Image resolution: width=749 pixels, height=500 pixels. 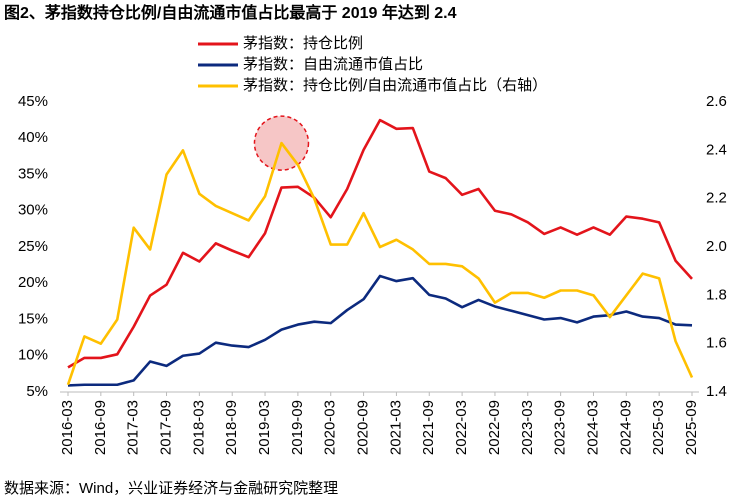 What do you see at coordinates (33, 137) in the screenshot?
I see `y-tick-label: 40%` at bounding box center [33, 137].